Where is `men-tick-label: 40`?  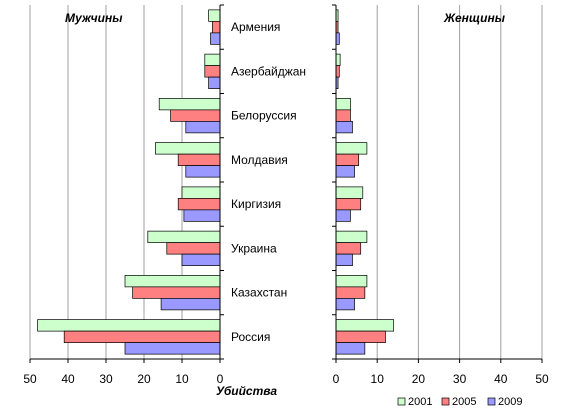 men-tick-label: 40 is located at coordinates (68, 379).